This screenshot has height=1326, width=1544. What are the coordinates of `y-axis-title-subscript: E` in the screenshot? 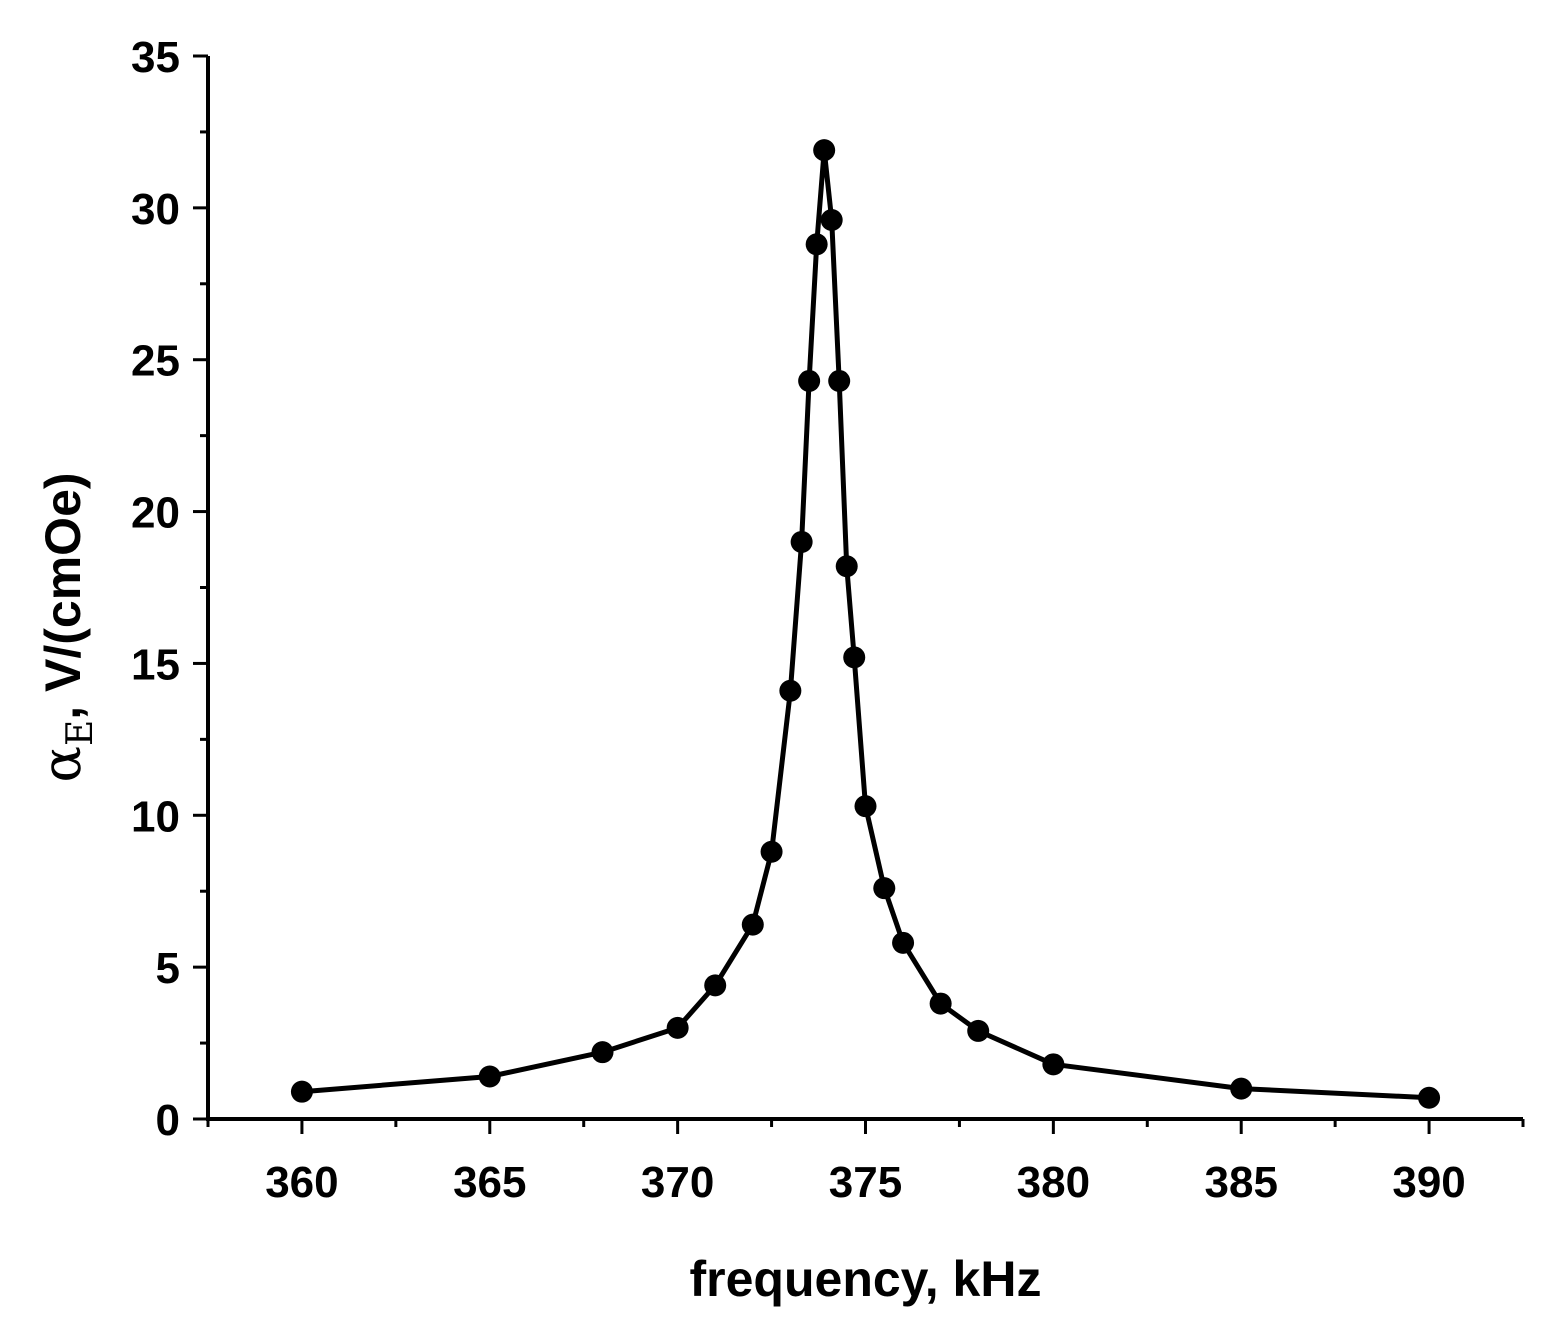 It's located at (80, 733).